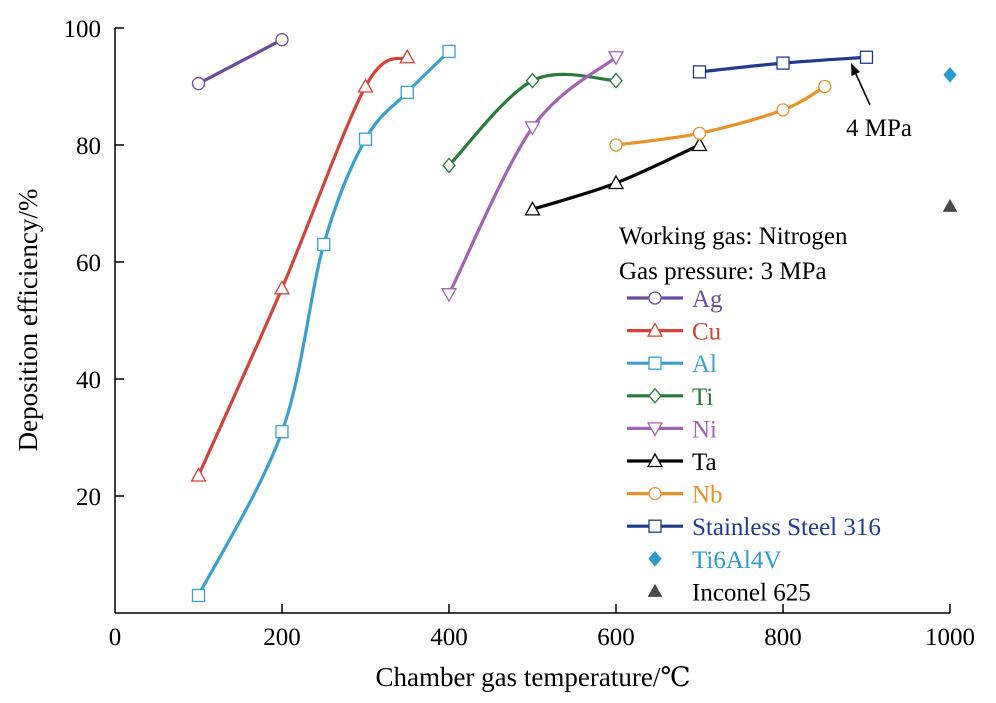  Describe the element at coordinates (28, 320) in the screenshot. I see `y-axis-title: Deposition efficiency/%` at that location.